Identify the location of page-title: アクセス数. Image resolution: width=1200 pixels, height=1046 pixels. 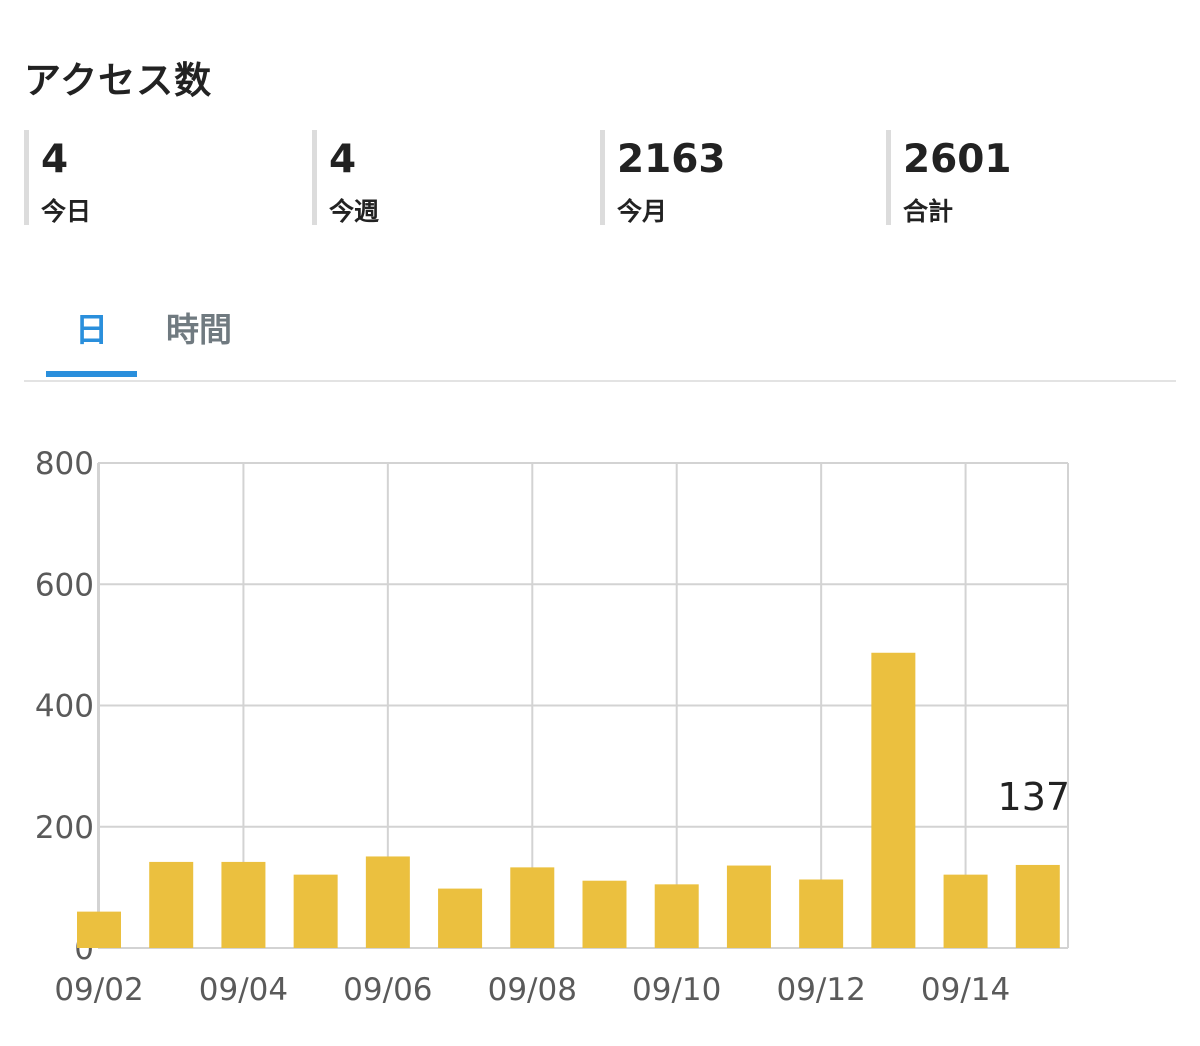
(118, 80).